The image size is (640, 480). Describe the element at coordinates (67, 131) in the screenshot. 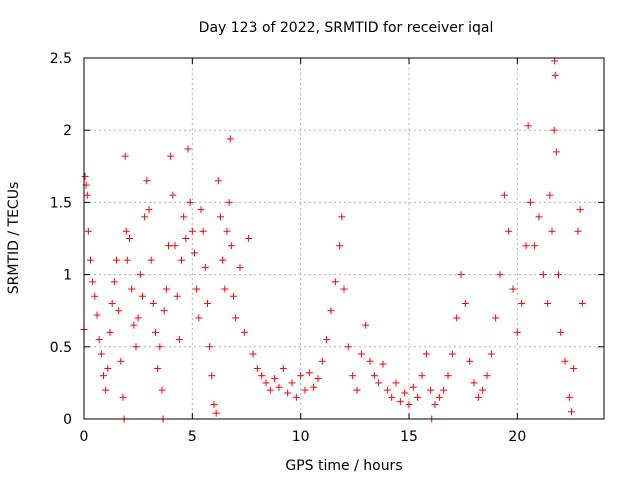

I see `y-tick-label: 2` at that location.